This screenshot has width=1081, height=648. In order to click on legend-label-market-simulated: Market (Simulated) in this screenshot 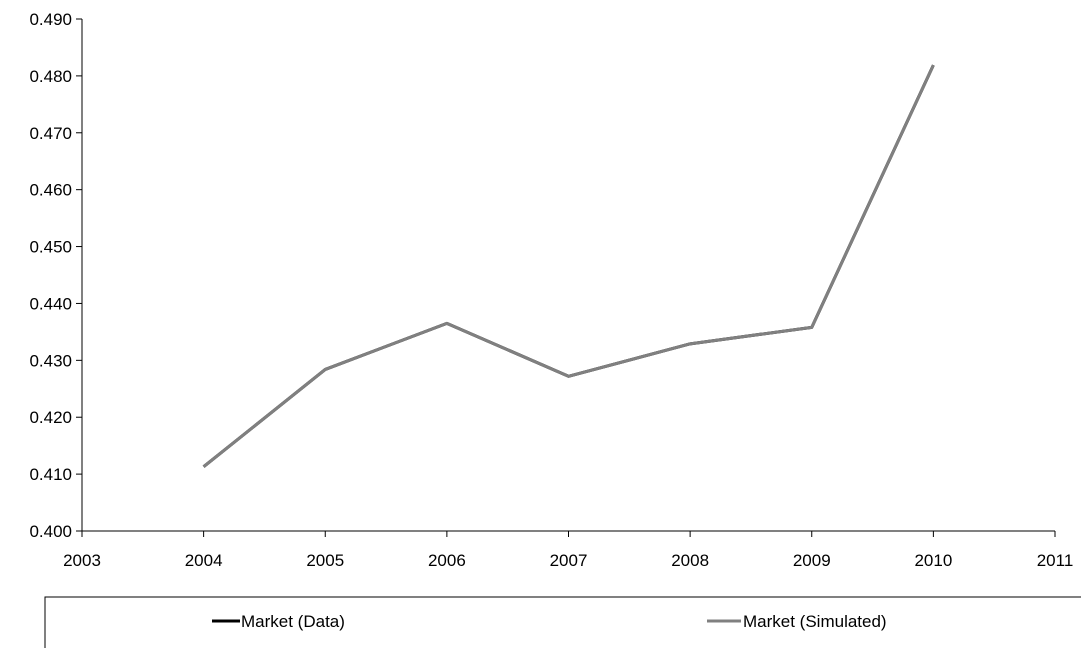, I will do `click(815, 621)`.